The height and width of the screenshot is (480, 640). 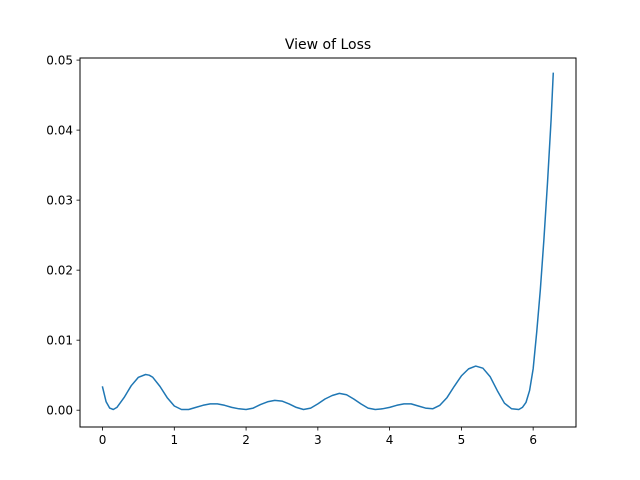 What do you see at coordinates (103, 440) in the screenshot?
I see `x-tick-label: 0` at bounding box center [103, 440].